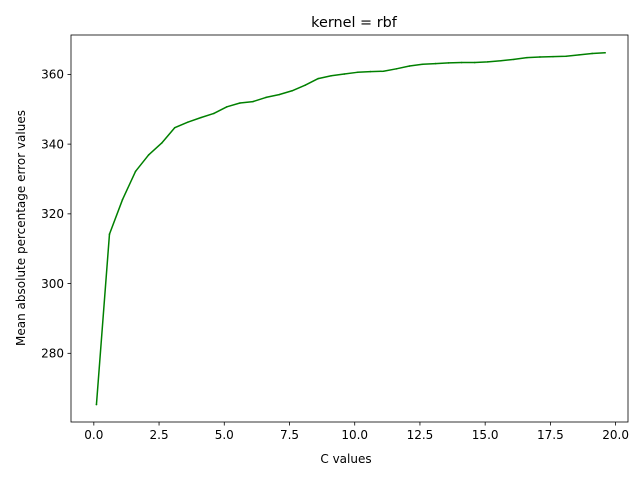 This screenshot has width=640, height=480. What do you see at coordinates (485, 435) in the screenshot?
I see `x-tick-label: 15.0` at bounding box center [485, 435].